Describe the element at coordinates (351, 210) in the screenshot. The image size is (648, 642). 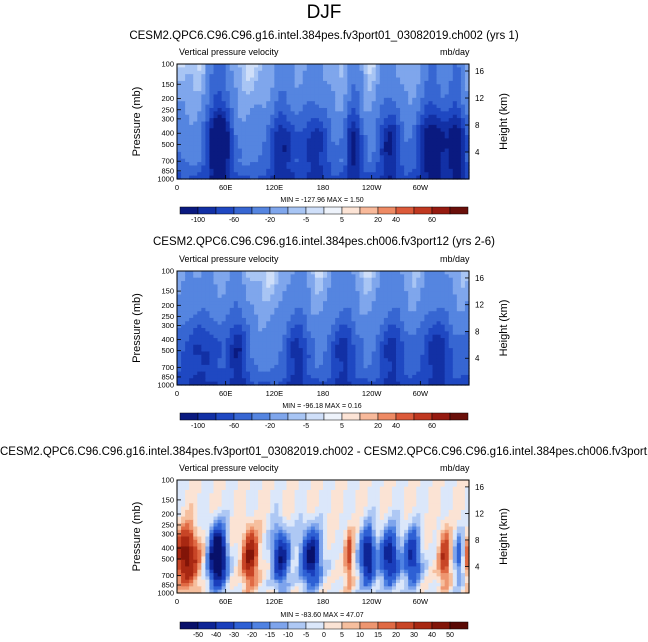
I see `panel-1-colorbar-box` at that location.